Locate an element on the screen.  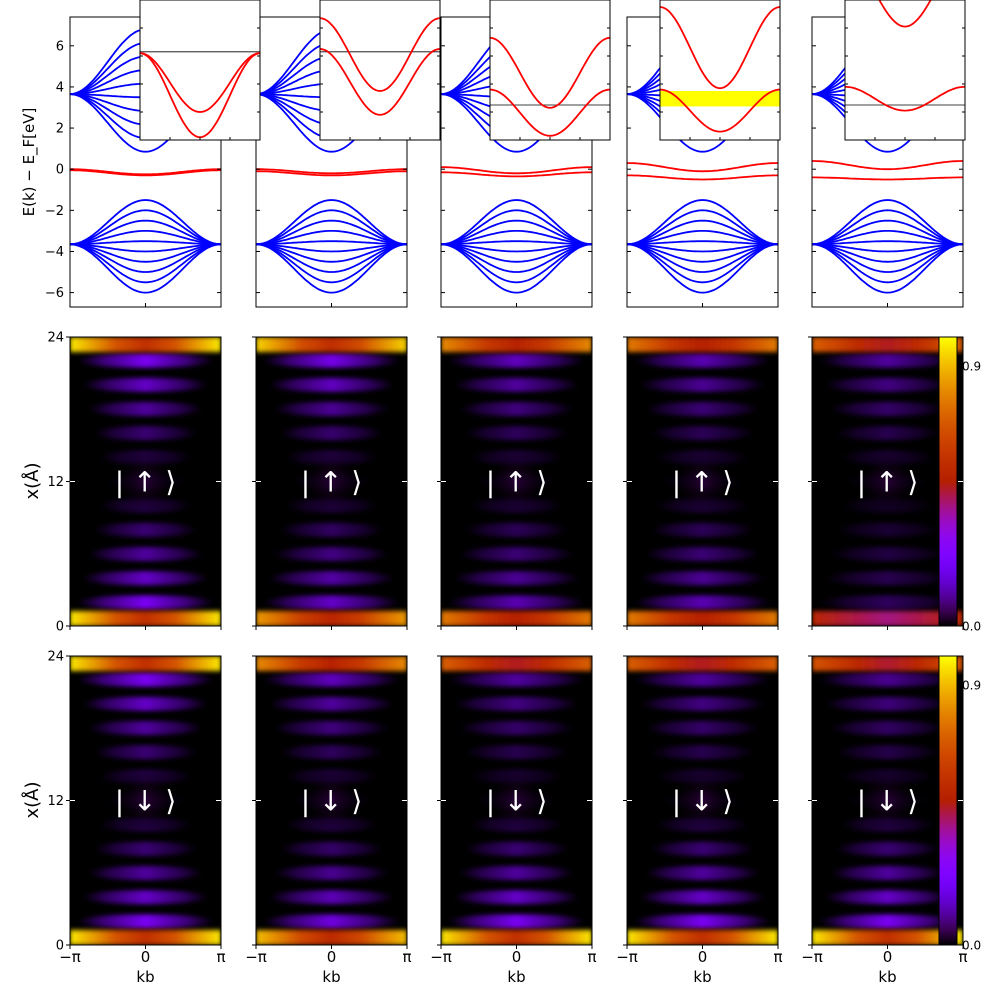
band-ylabel: E(k) − E_F[eV] is located at coordinates (29, 162).